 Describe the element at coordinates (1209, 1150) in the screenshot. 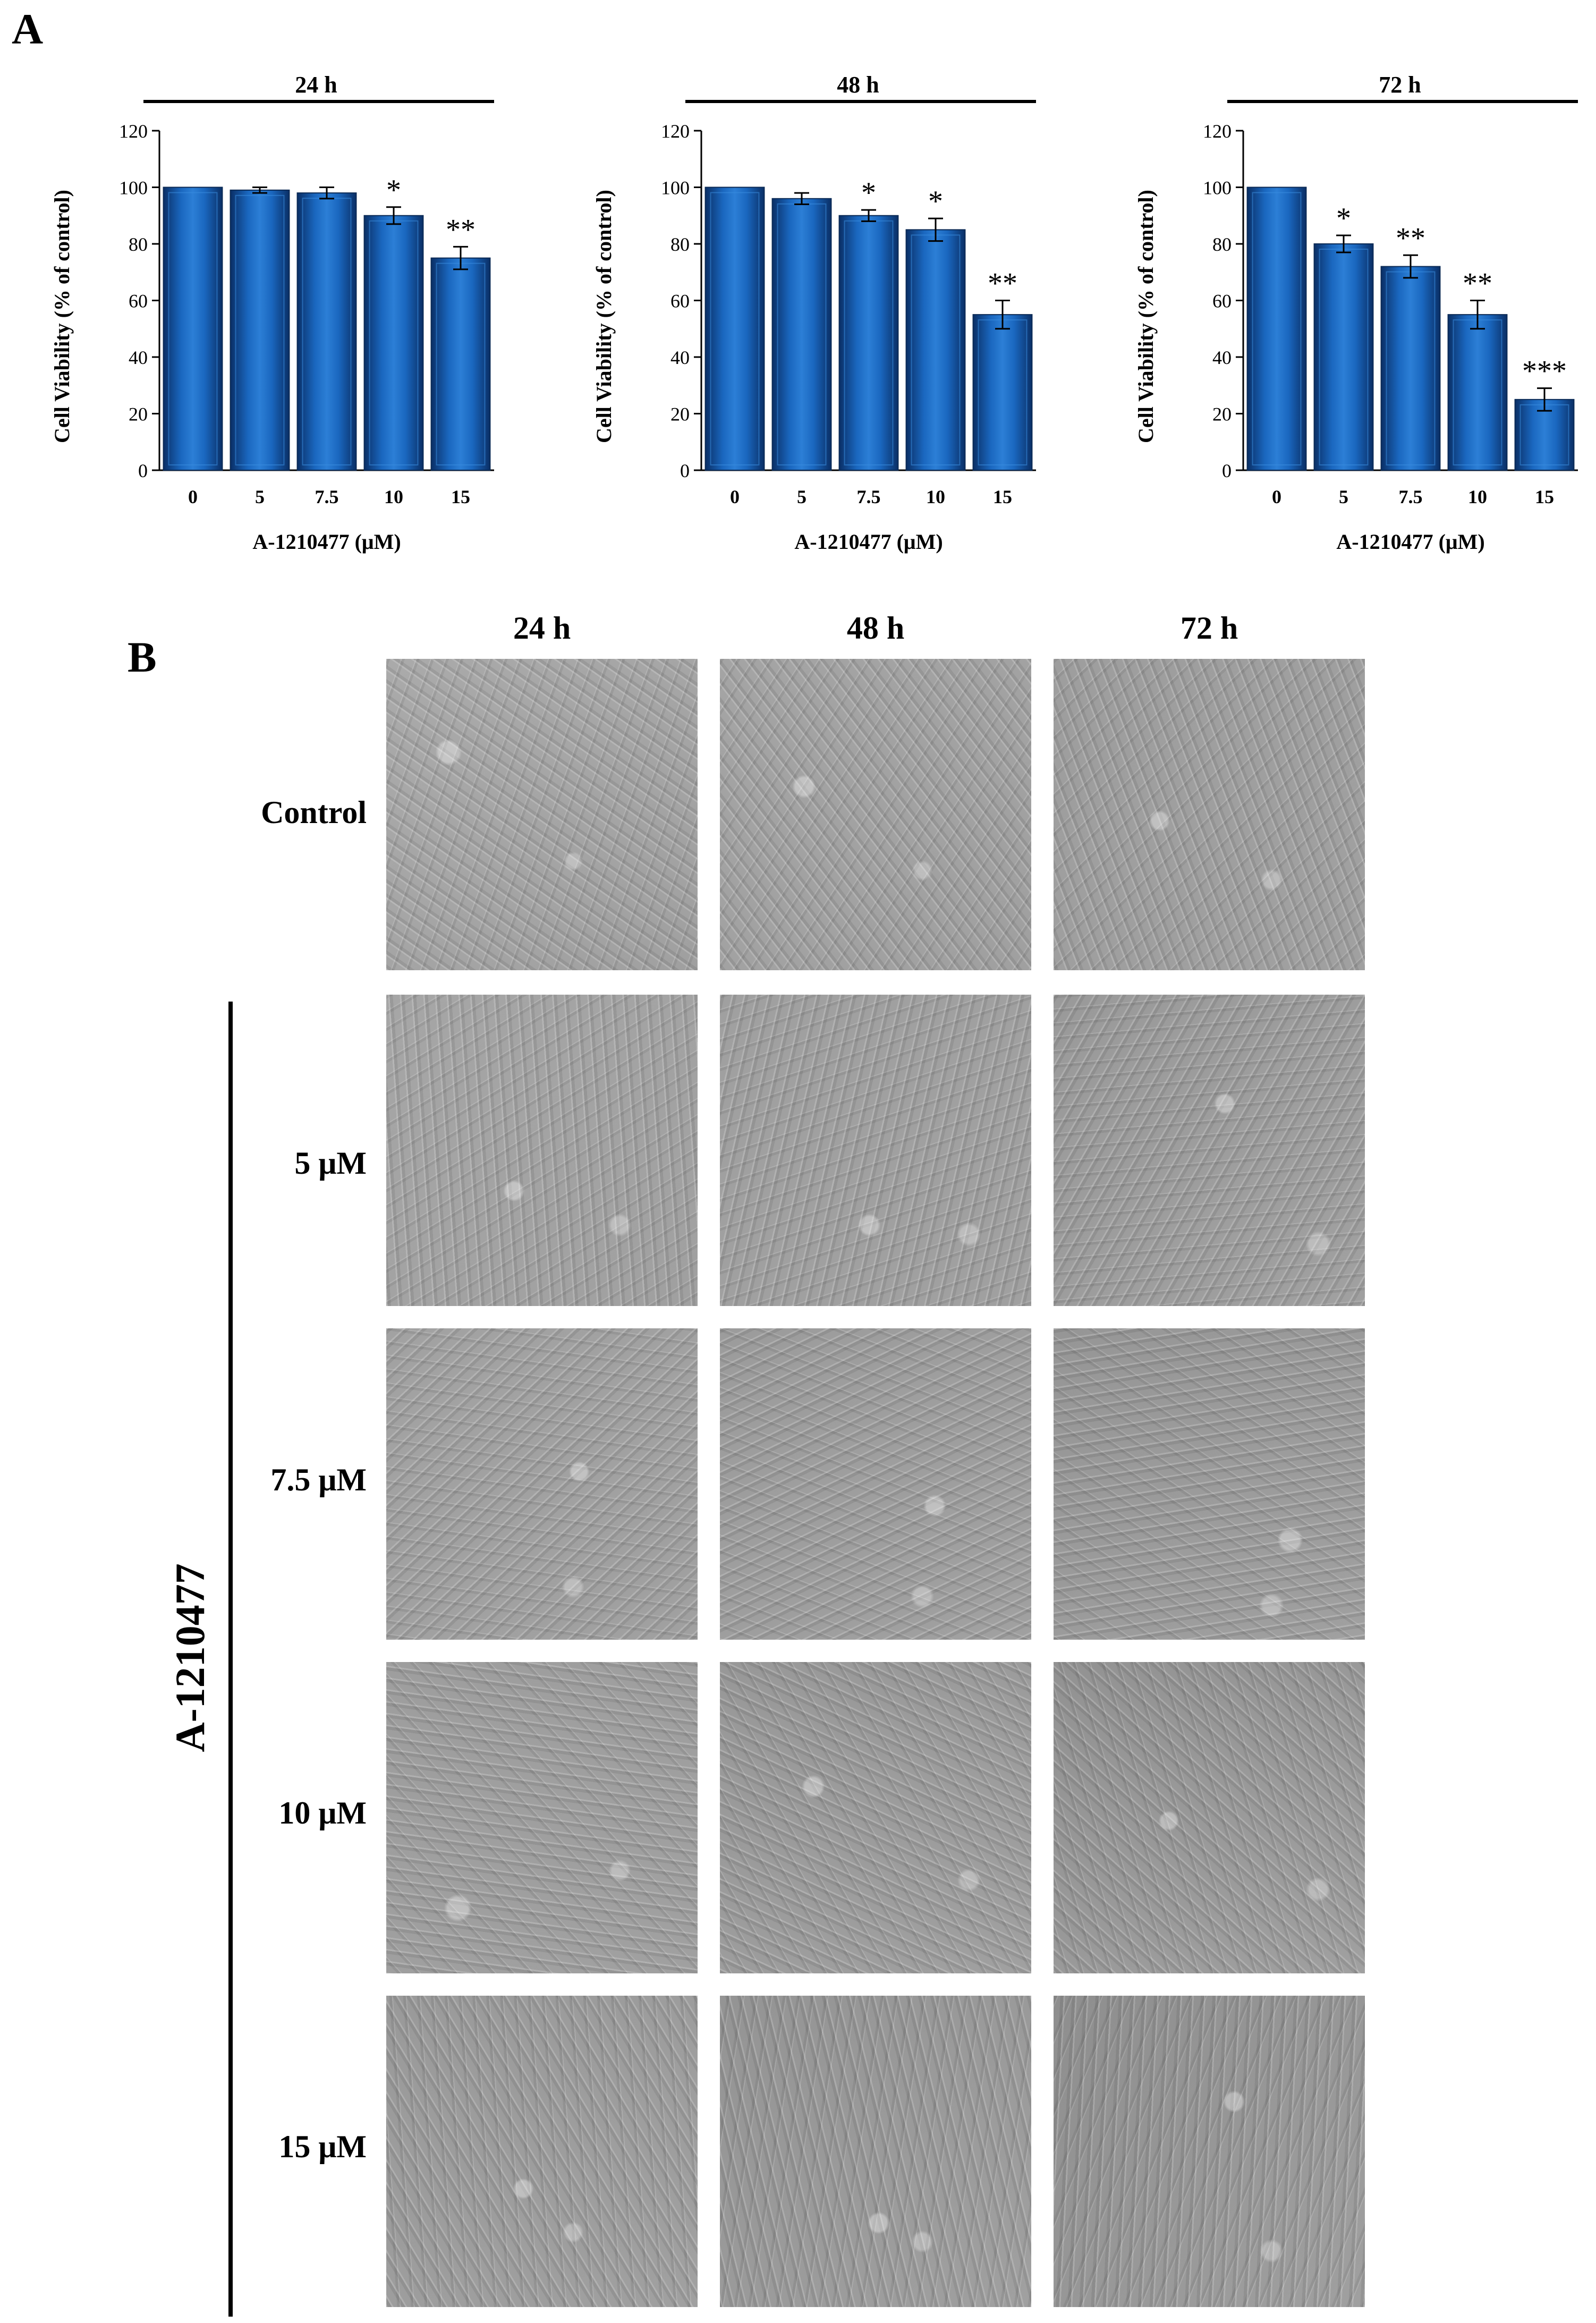

I see `micrograph-dose-1-72h` at that location.